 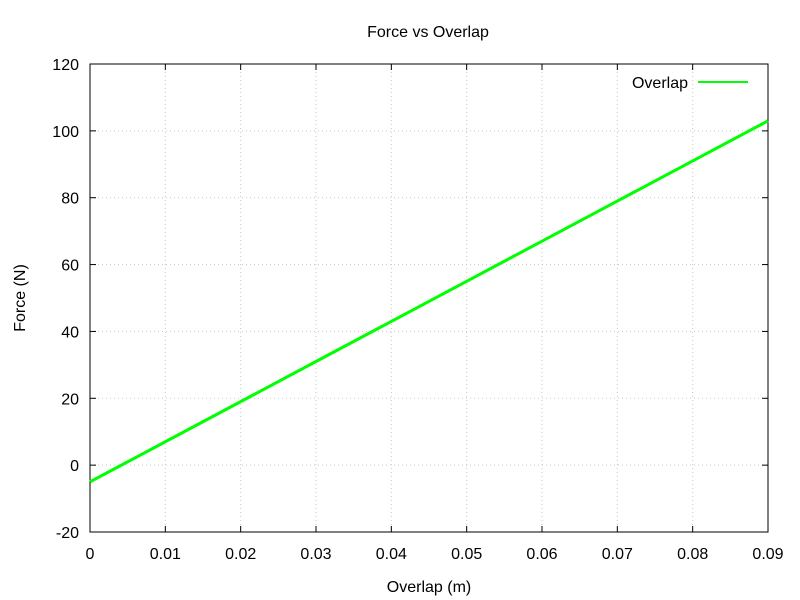 I want to click on y-tick-label: 100, so click(x=65, y=132).